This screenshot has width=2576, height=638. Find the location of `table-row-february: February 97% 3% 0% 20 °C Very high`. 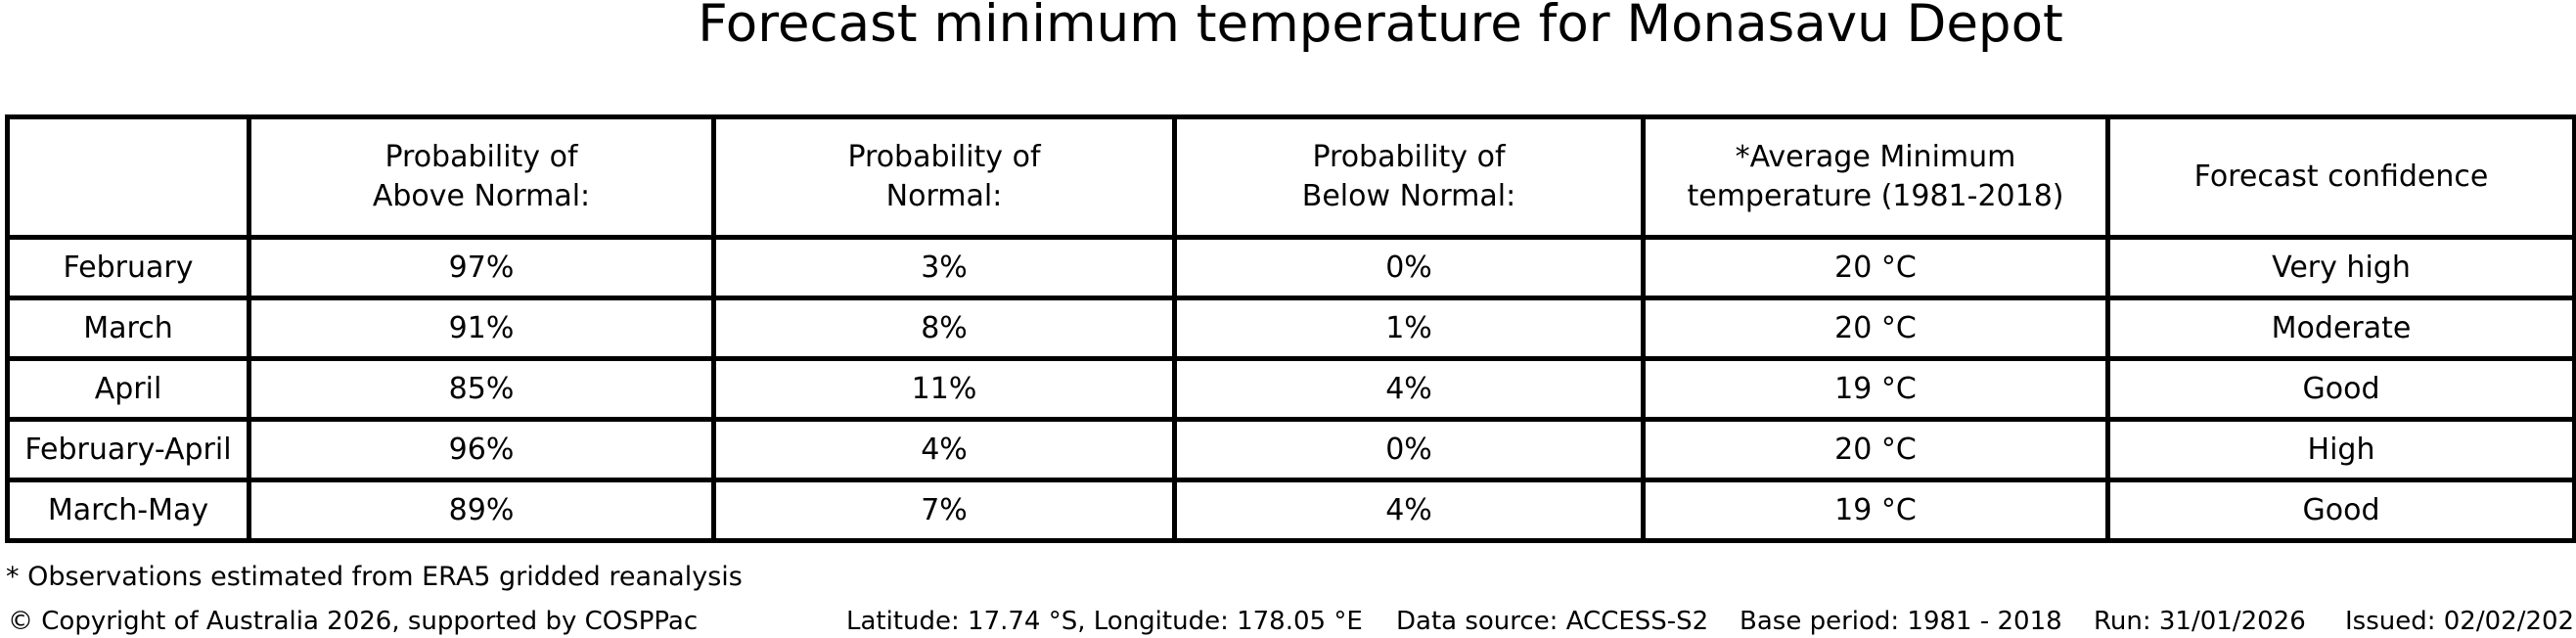

table-row-february: February 97% 3% 0% 20 °C Very high is located at coordinates (1290, 267).